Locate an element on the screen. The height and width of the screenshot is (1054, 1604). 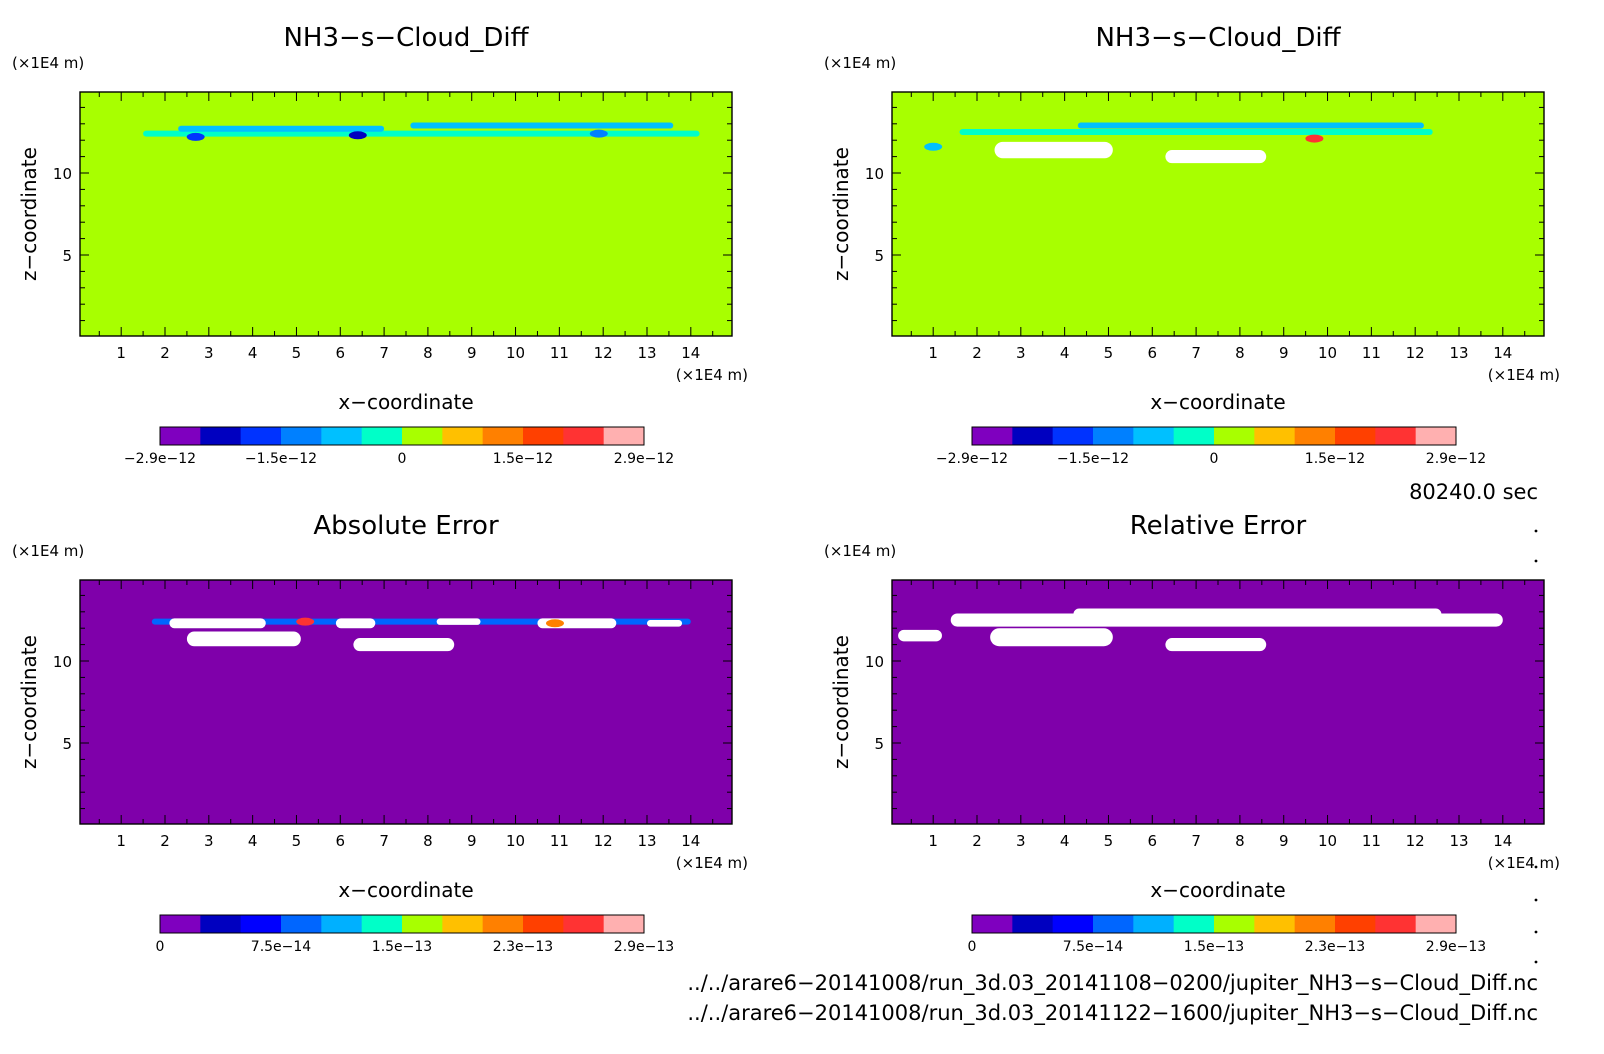
time-label: 80240.0 sec is located at coordinates (1473, 492).